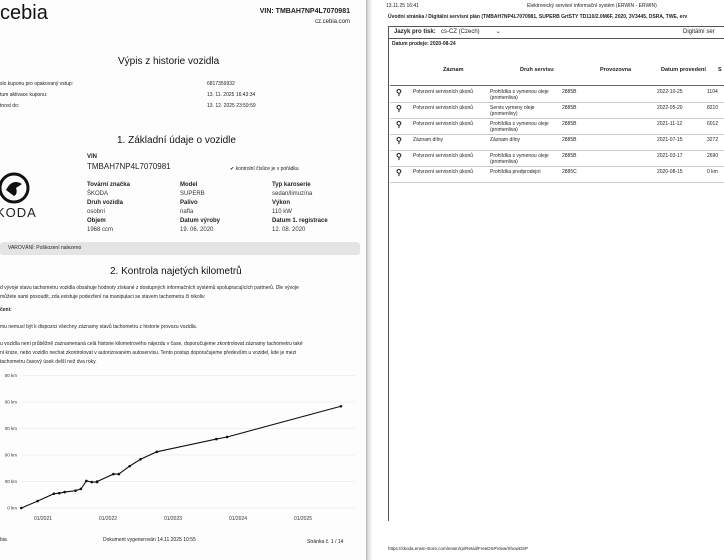 This screenshot has height=560, width=724. I want to click on col-header-workshop: Provozovna, so click(616, 70).